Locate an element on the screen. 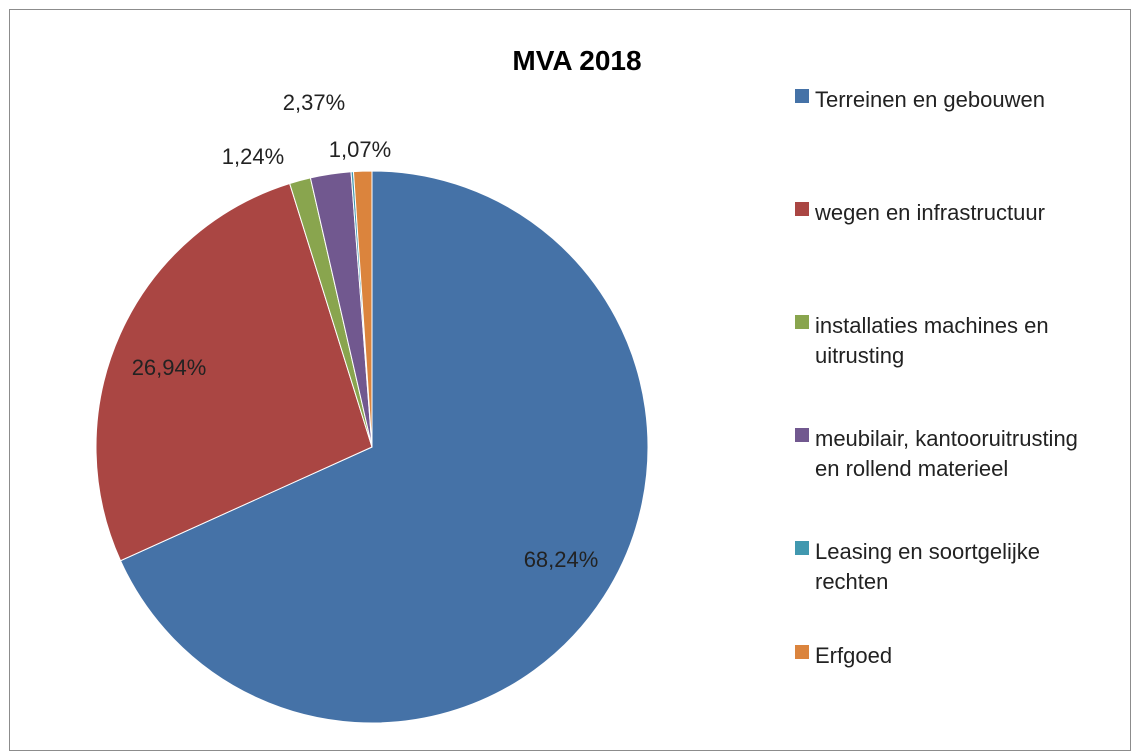 Image resolution: width=1133 pixels, height=753 pixels. data-label-6: 1,07% is located at coordinates (360, 149).